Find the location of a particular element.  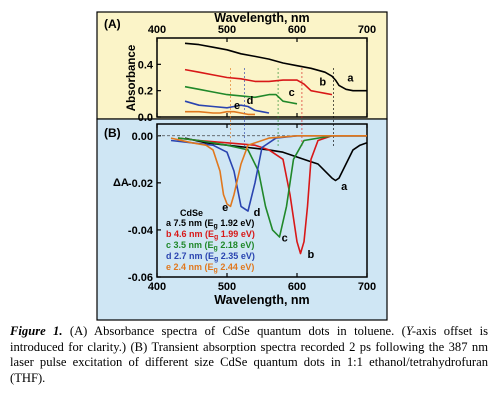

panel-a-series-d is located at coordinates (227, 107).